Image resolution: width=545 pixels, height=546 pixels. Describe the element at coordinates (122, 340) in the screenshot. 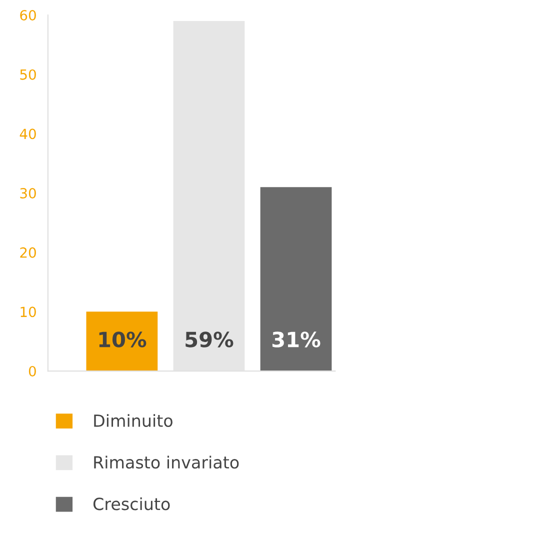

I see `data-label: 10%` at that location.